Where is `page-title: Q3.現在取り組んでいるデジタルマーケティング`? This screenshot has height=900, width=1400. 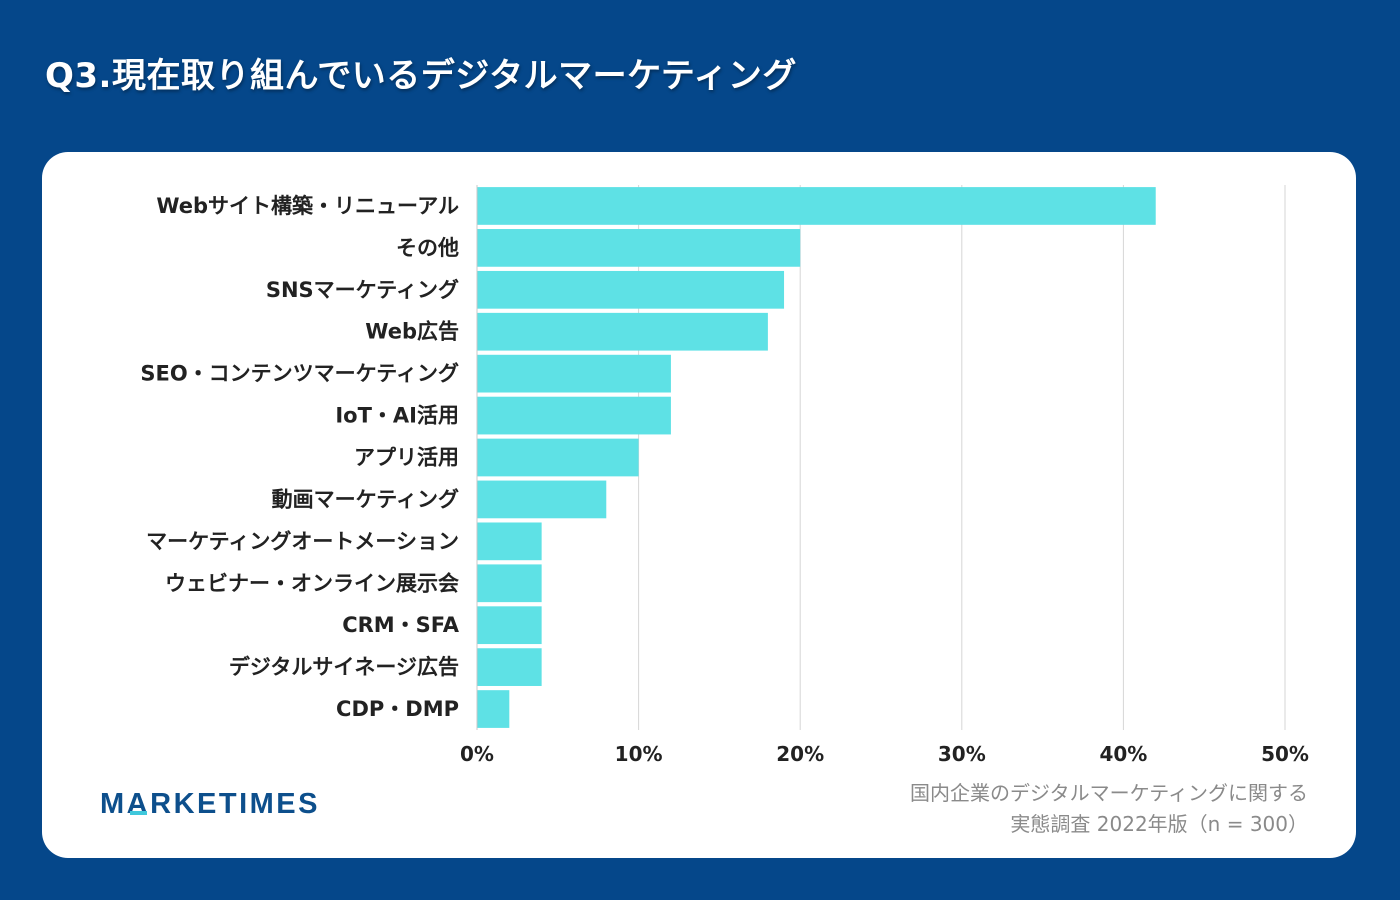 page-title: Q3.現在取り組んでいるデジタルマーケティング is located at coordinates (421, 76).